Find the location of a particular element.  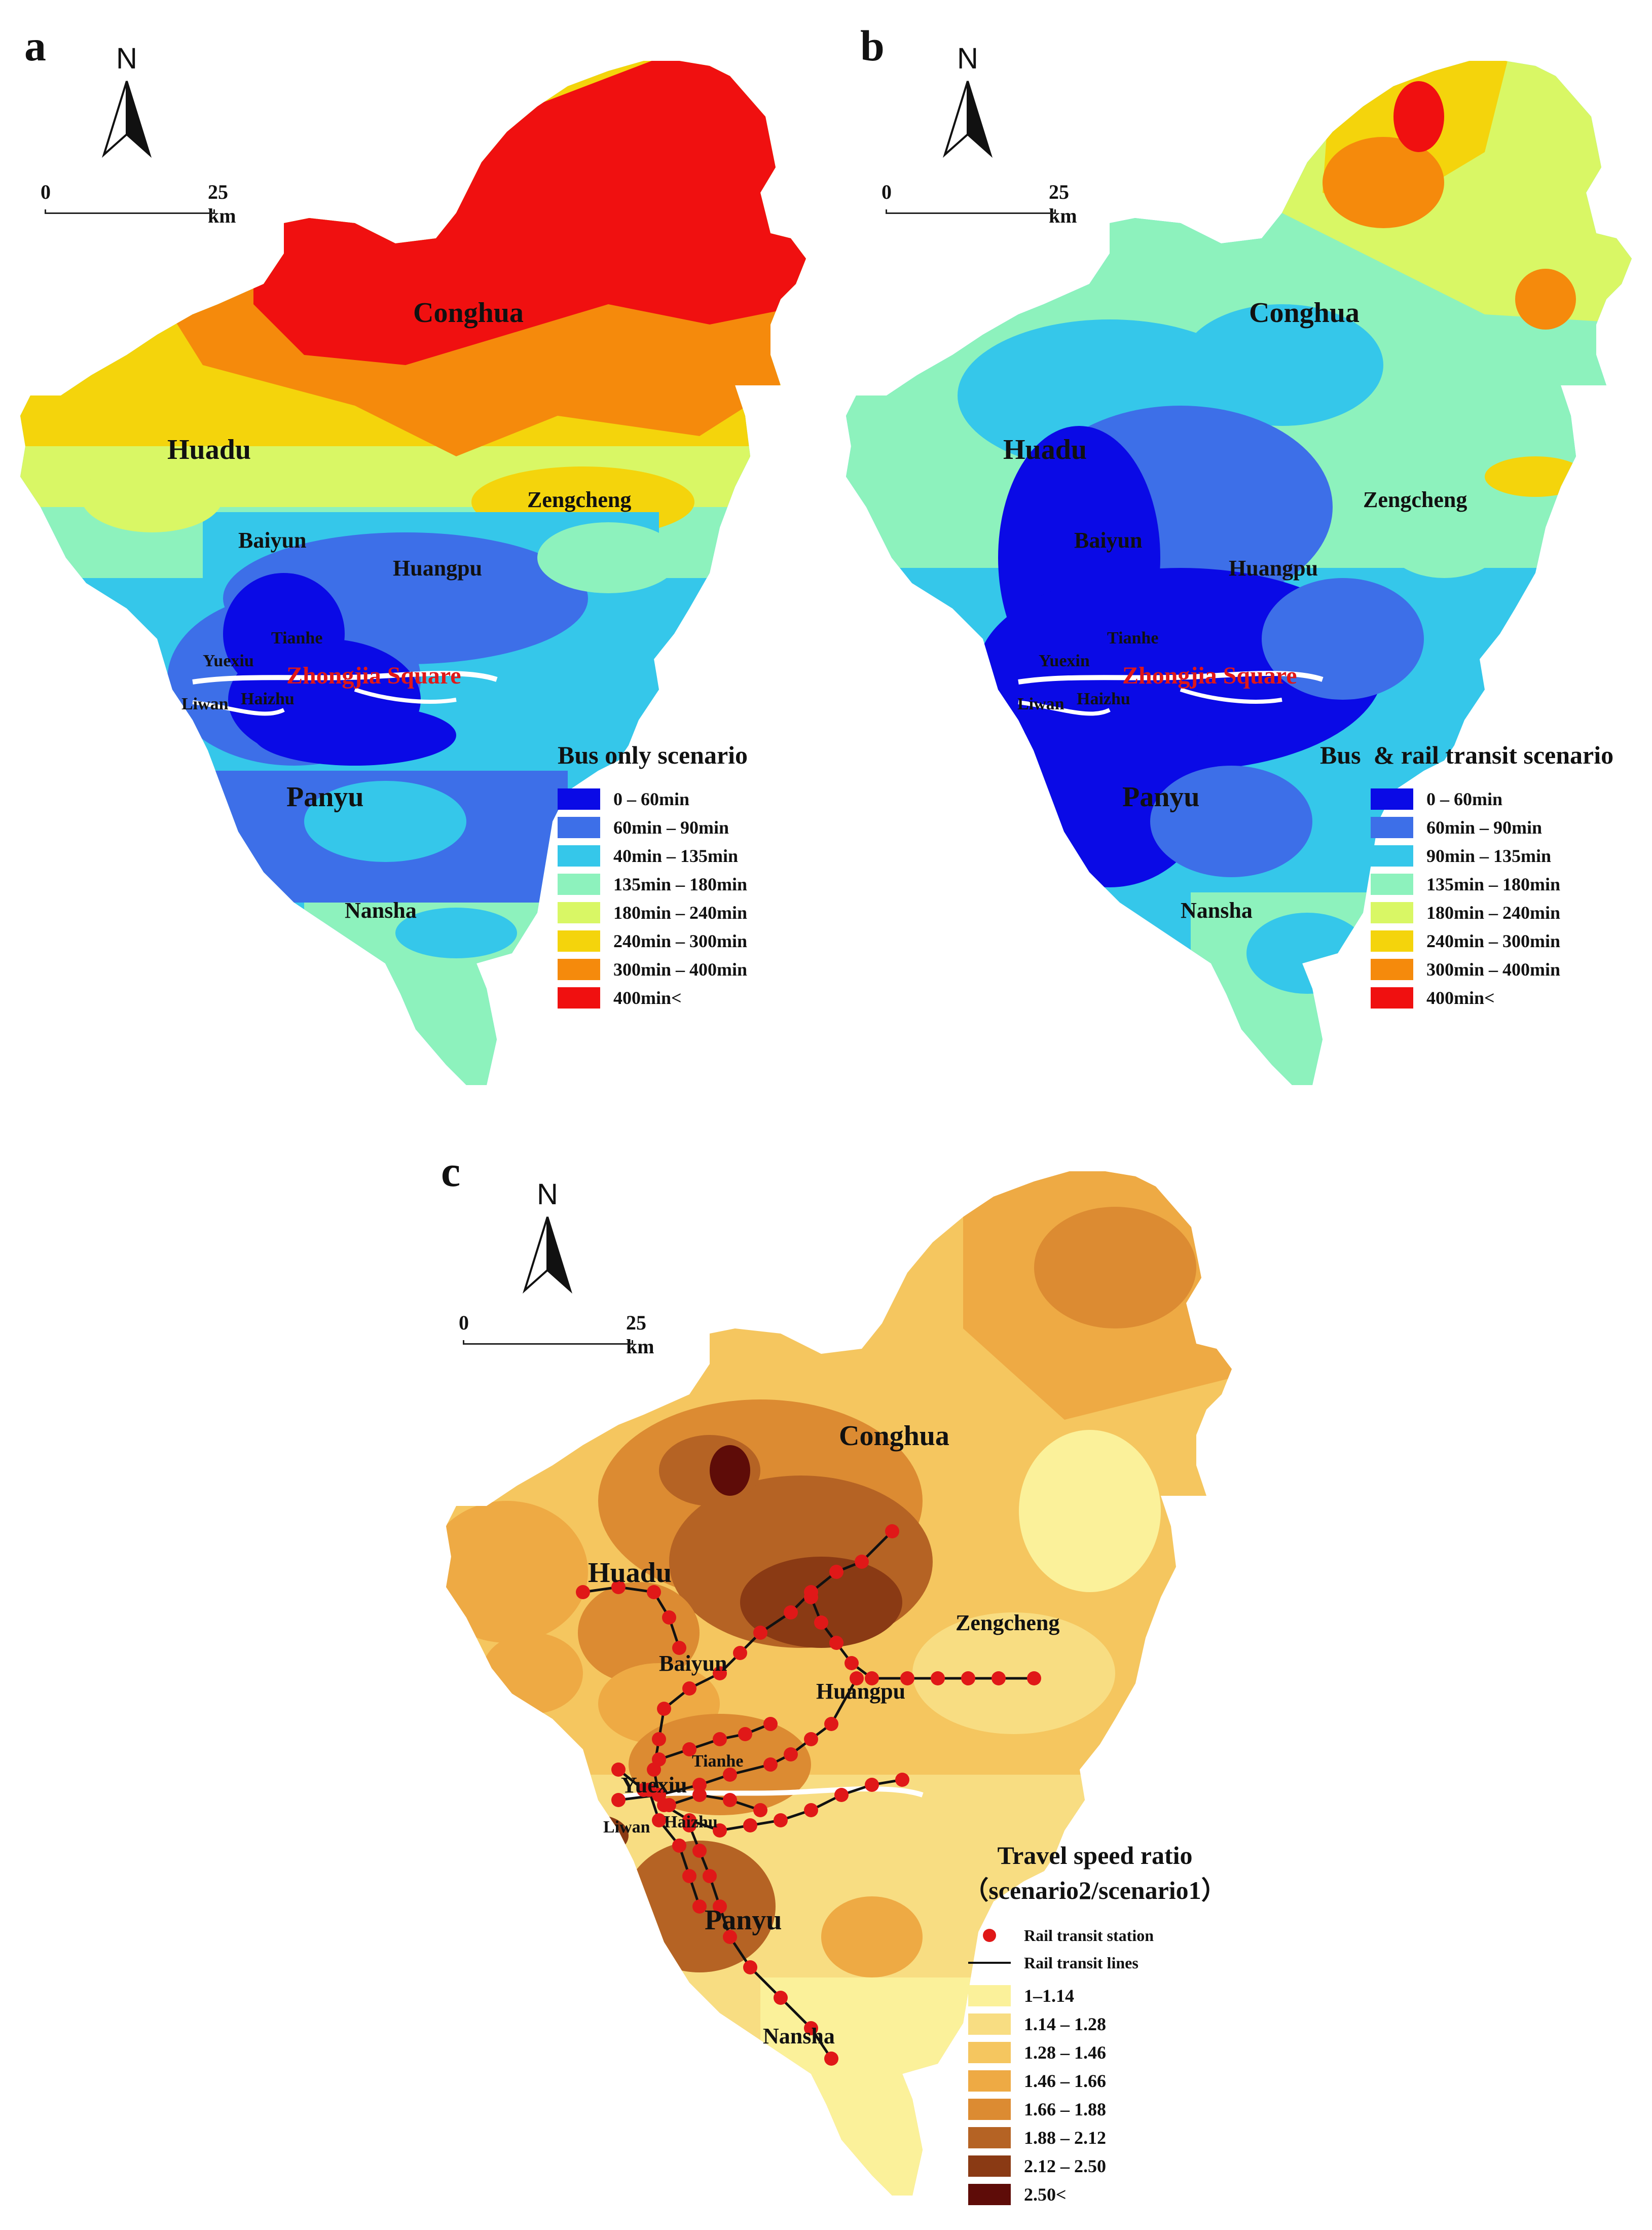

legend-label: 180min – 240min is located at coordinates (681, 913).